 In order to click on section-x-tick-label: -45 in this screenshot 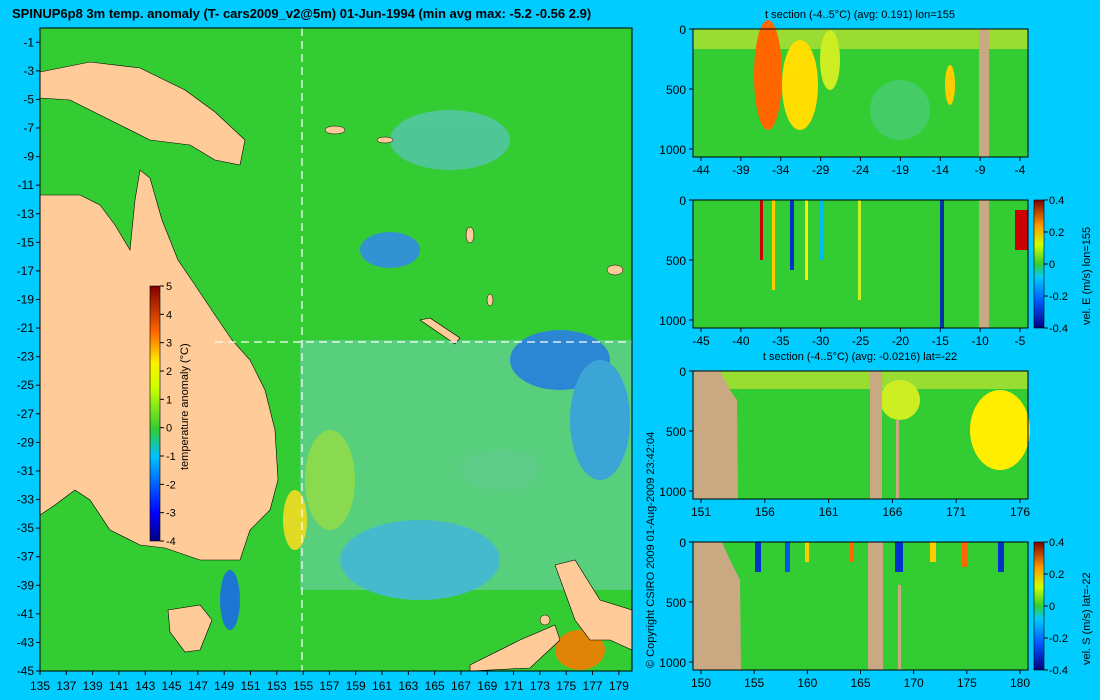, I will do `click(701, 341)`.